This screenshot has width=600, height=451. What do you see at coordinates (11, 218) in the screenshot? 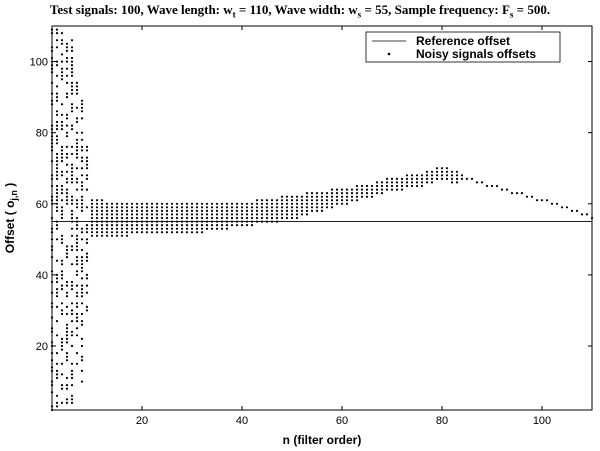
I see `y-axis-label: Offset ( oj,n )` at bounding box center [11, 218].